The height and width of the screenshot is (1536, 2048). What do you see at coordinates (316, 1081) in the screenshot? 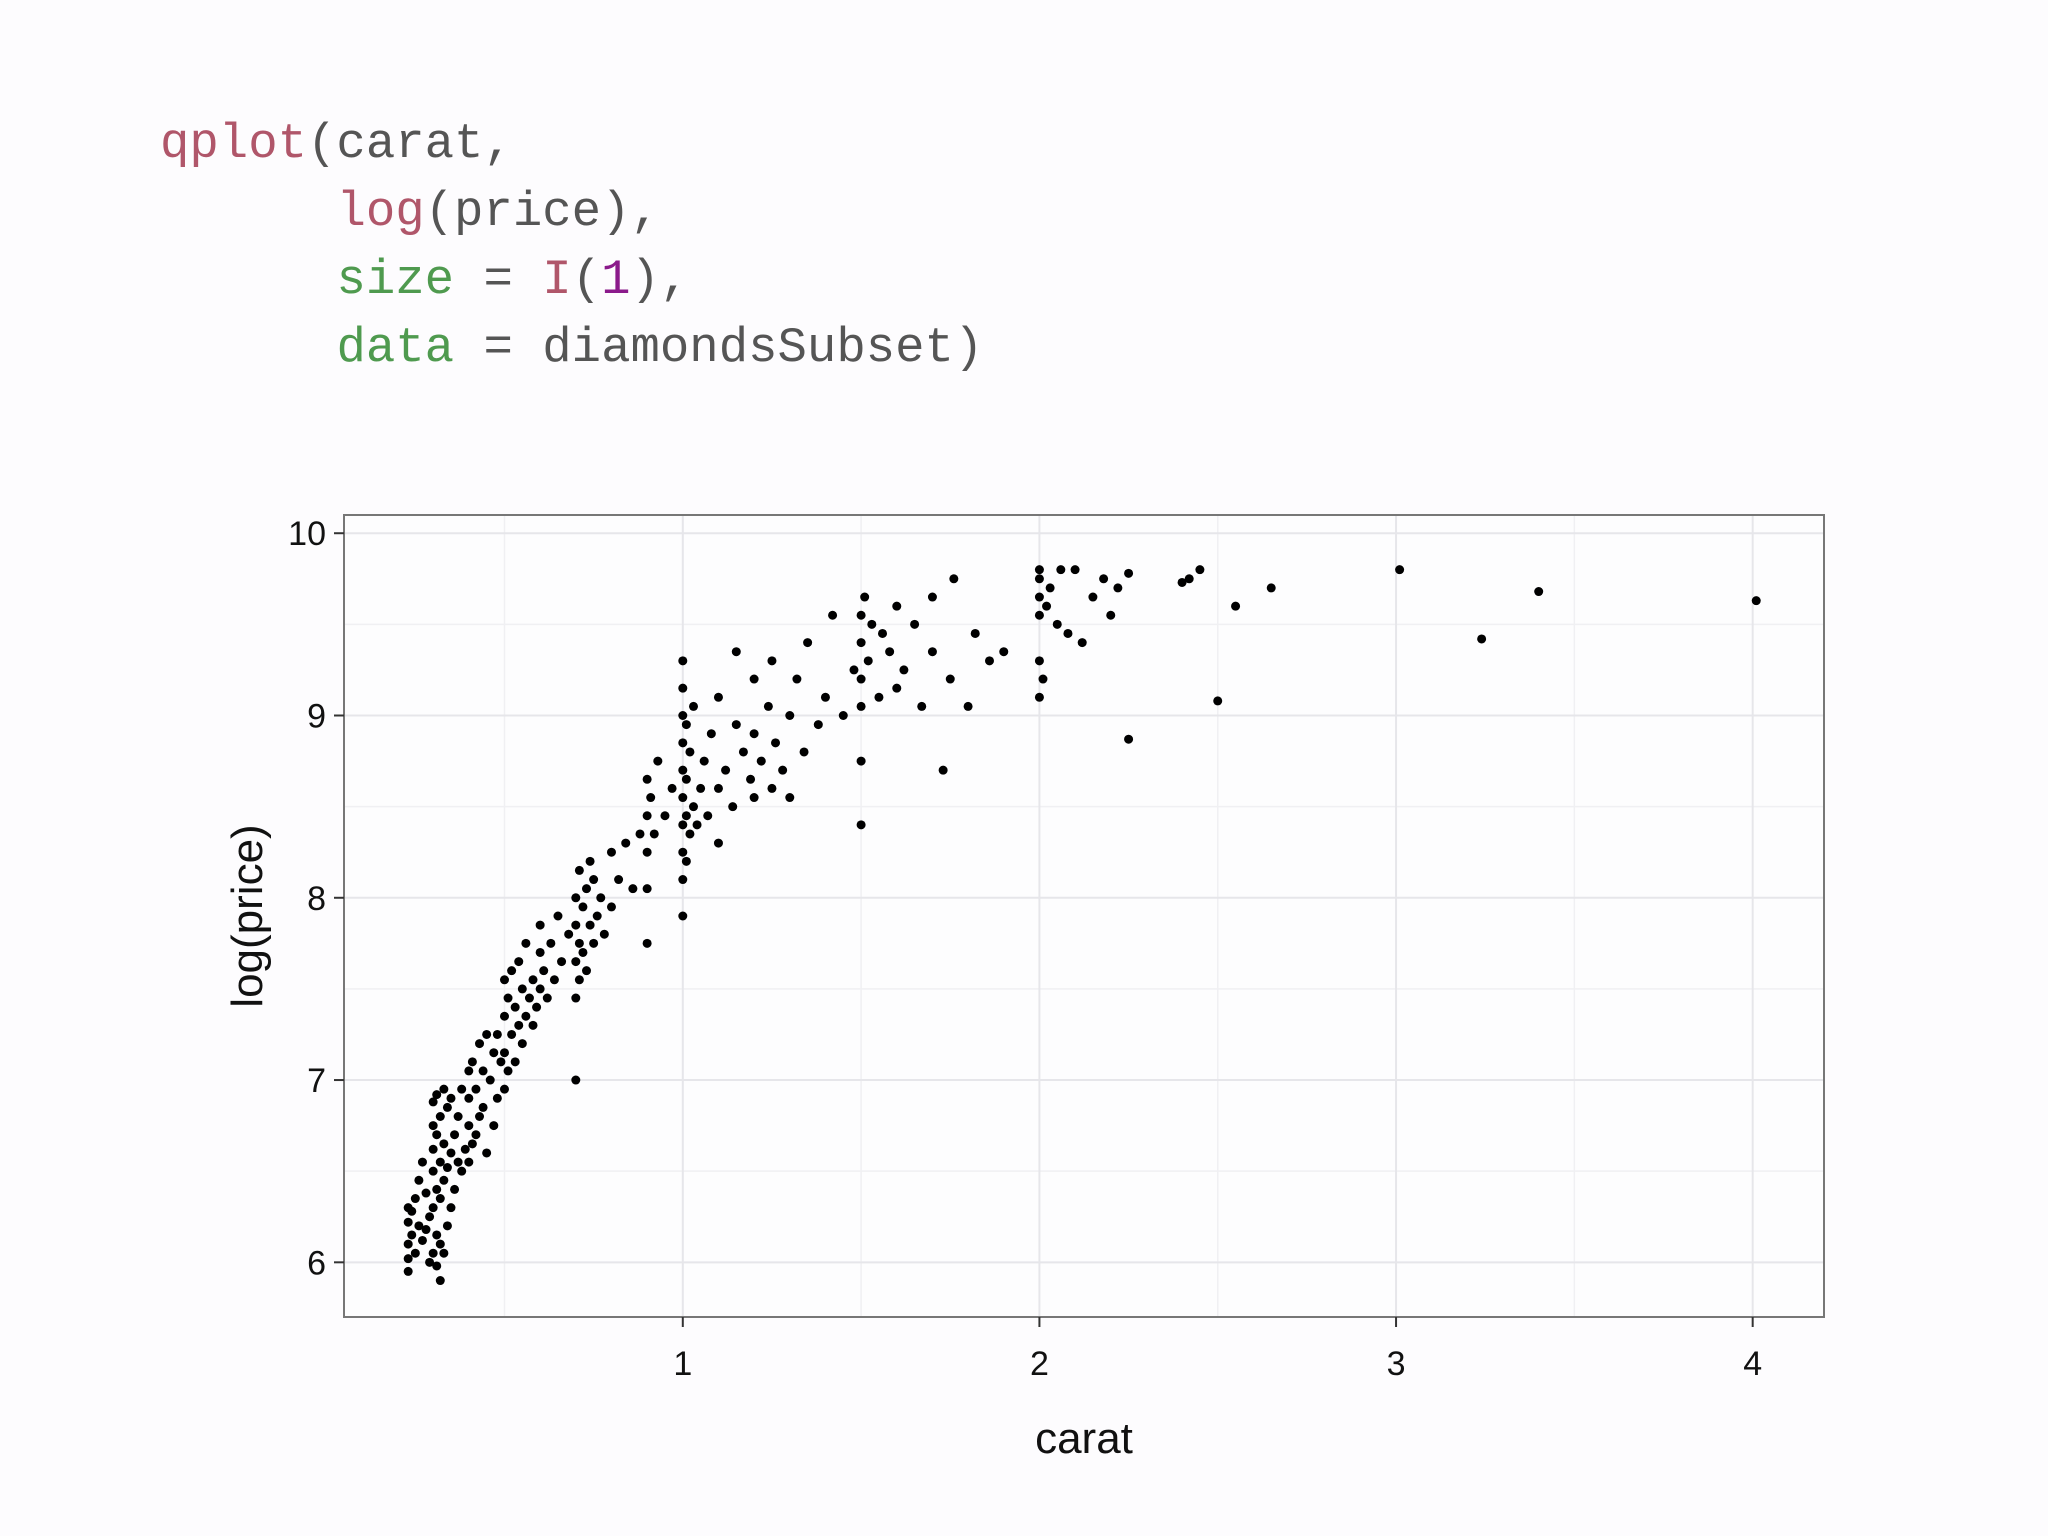
I see `y-tick-label: 7` at bounding box center [316, 1081].